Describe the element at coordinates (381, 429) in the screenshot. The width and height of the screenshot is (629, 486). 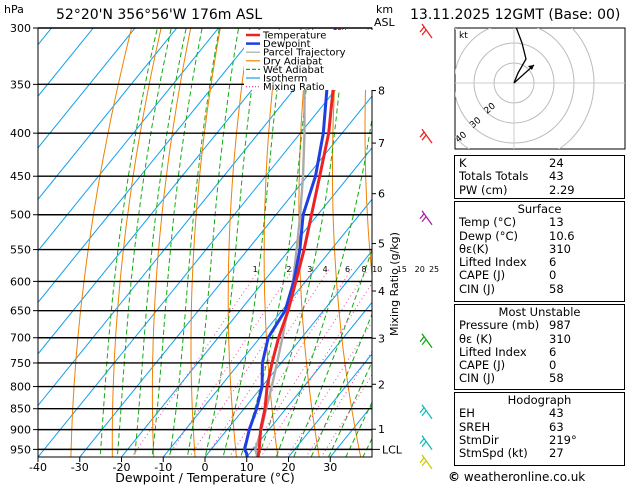
I see `km-tick-label: 1` at that location.